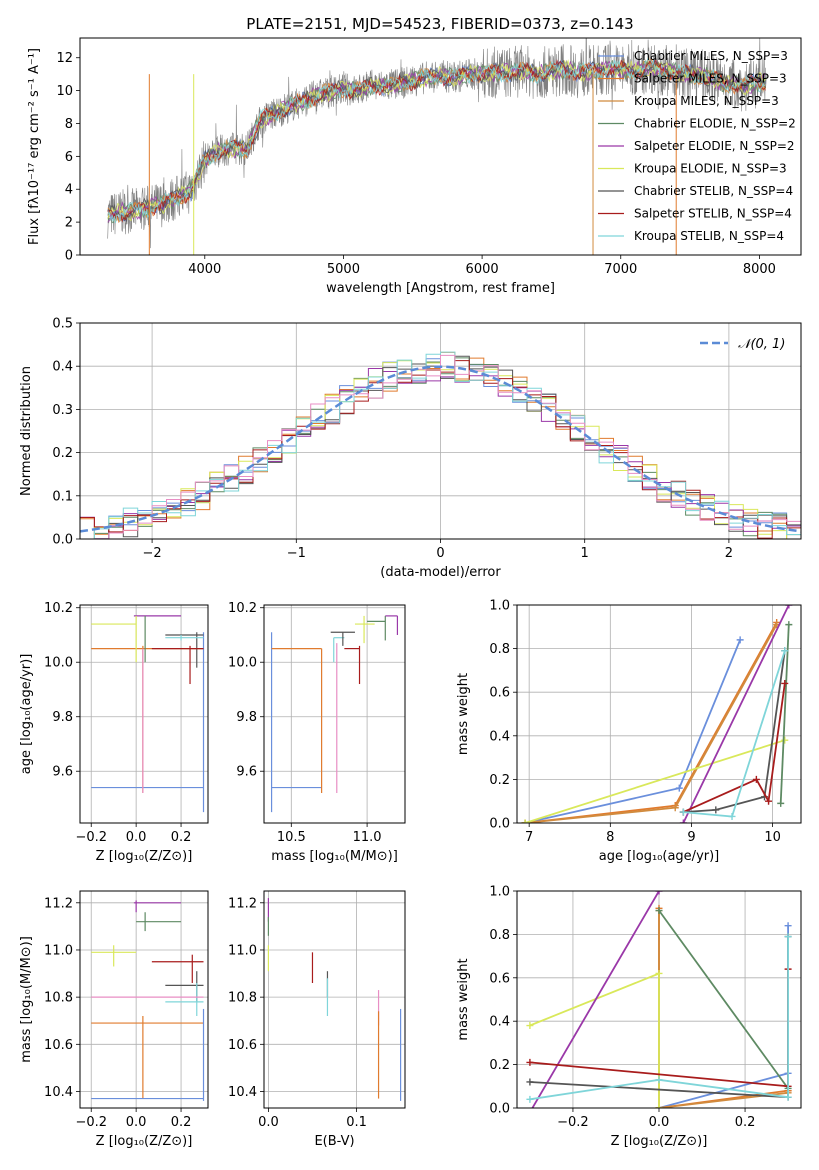 The image size is (819, 1170). I want to click on age_vs_mass-axes: 10.5 11.0 9.6 9.8 10.0 10.2 mass [log₁₀(M/M⊙)], so click(317, 732).